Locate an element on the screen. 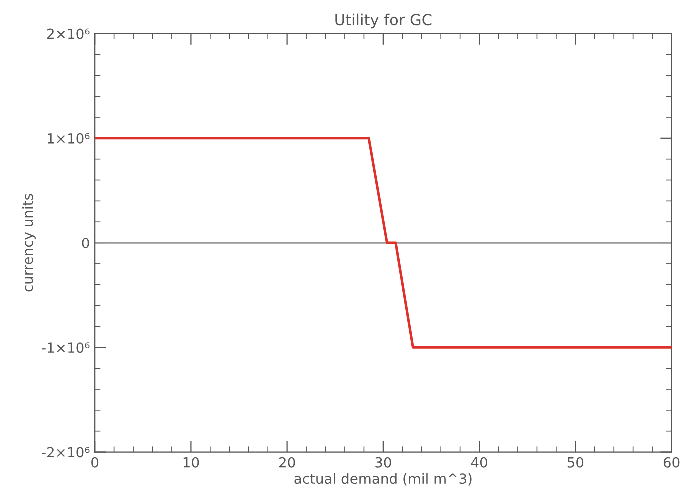  x-tick-label: 60 is located at coordinates (672, 462).